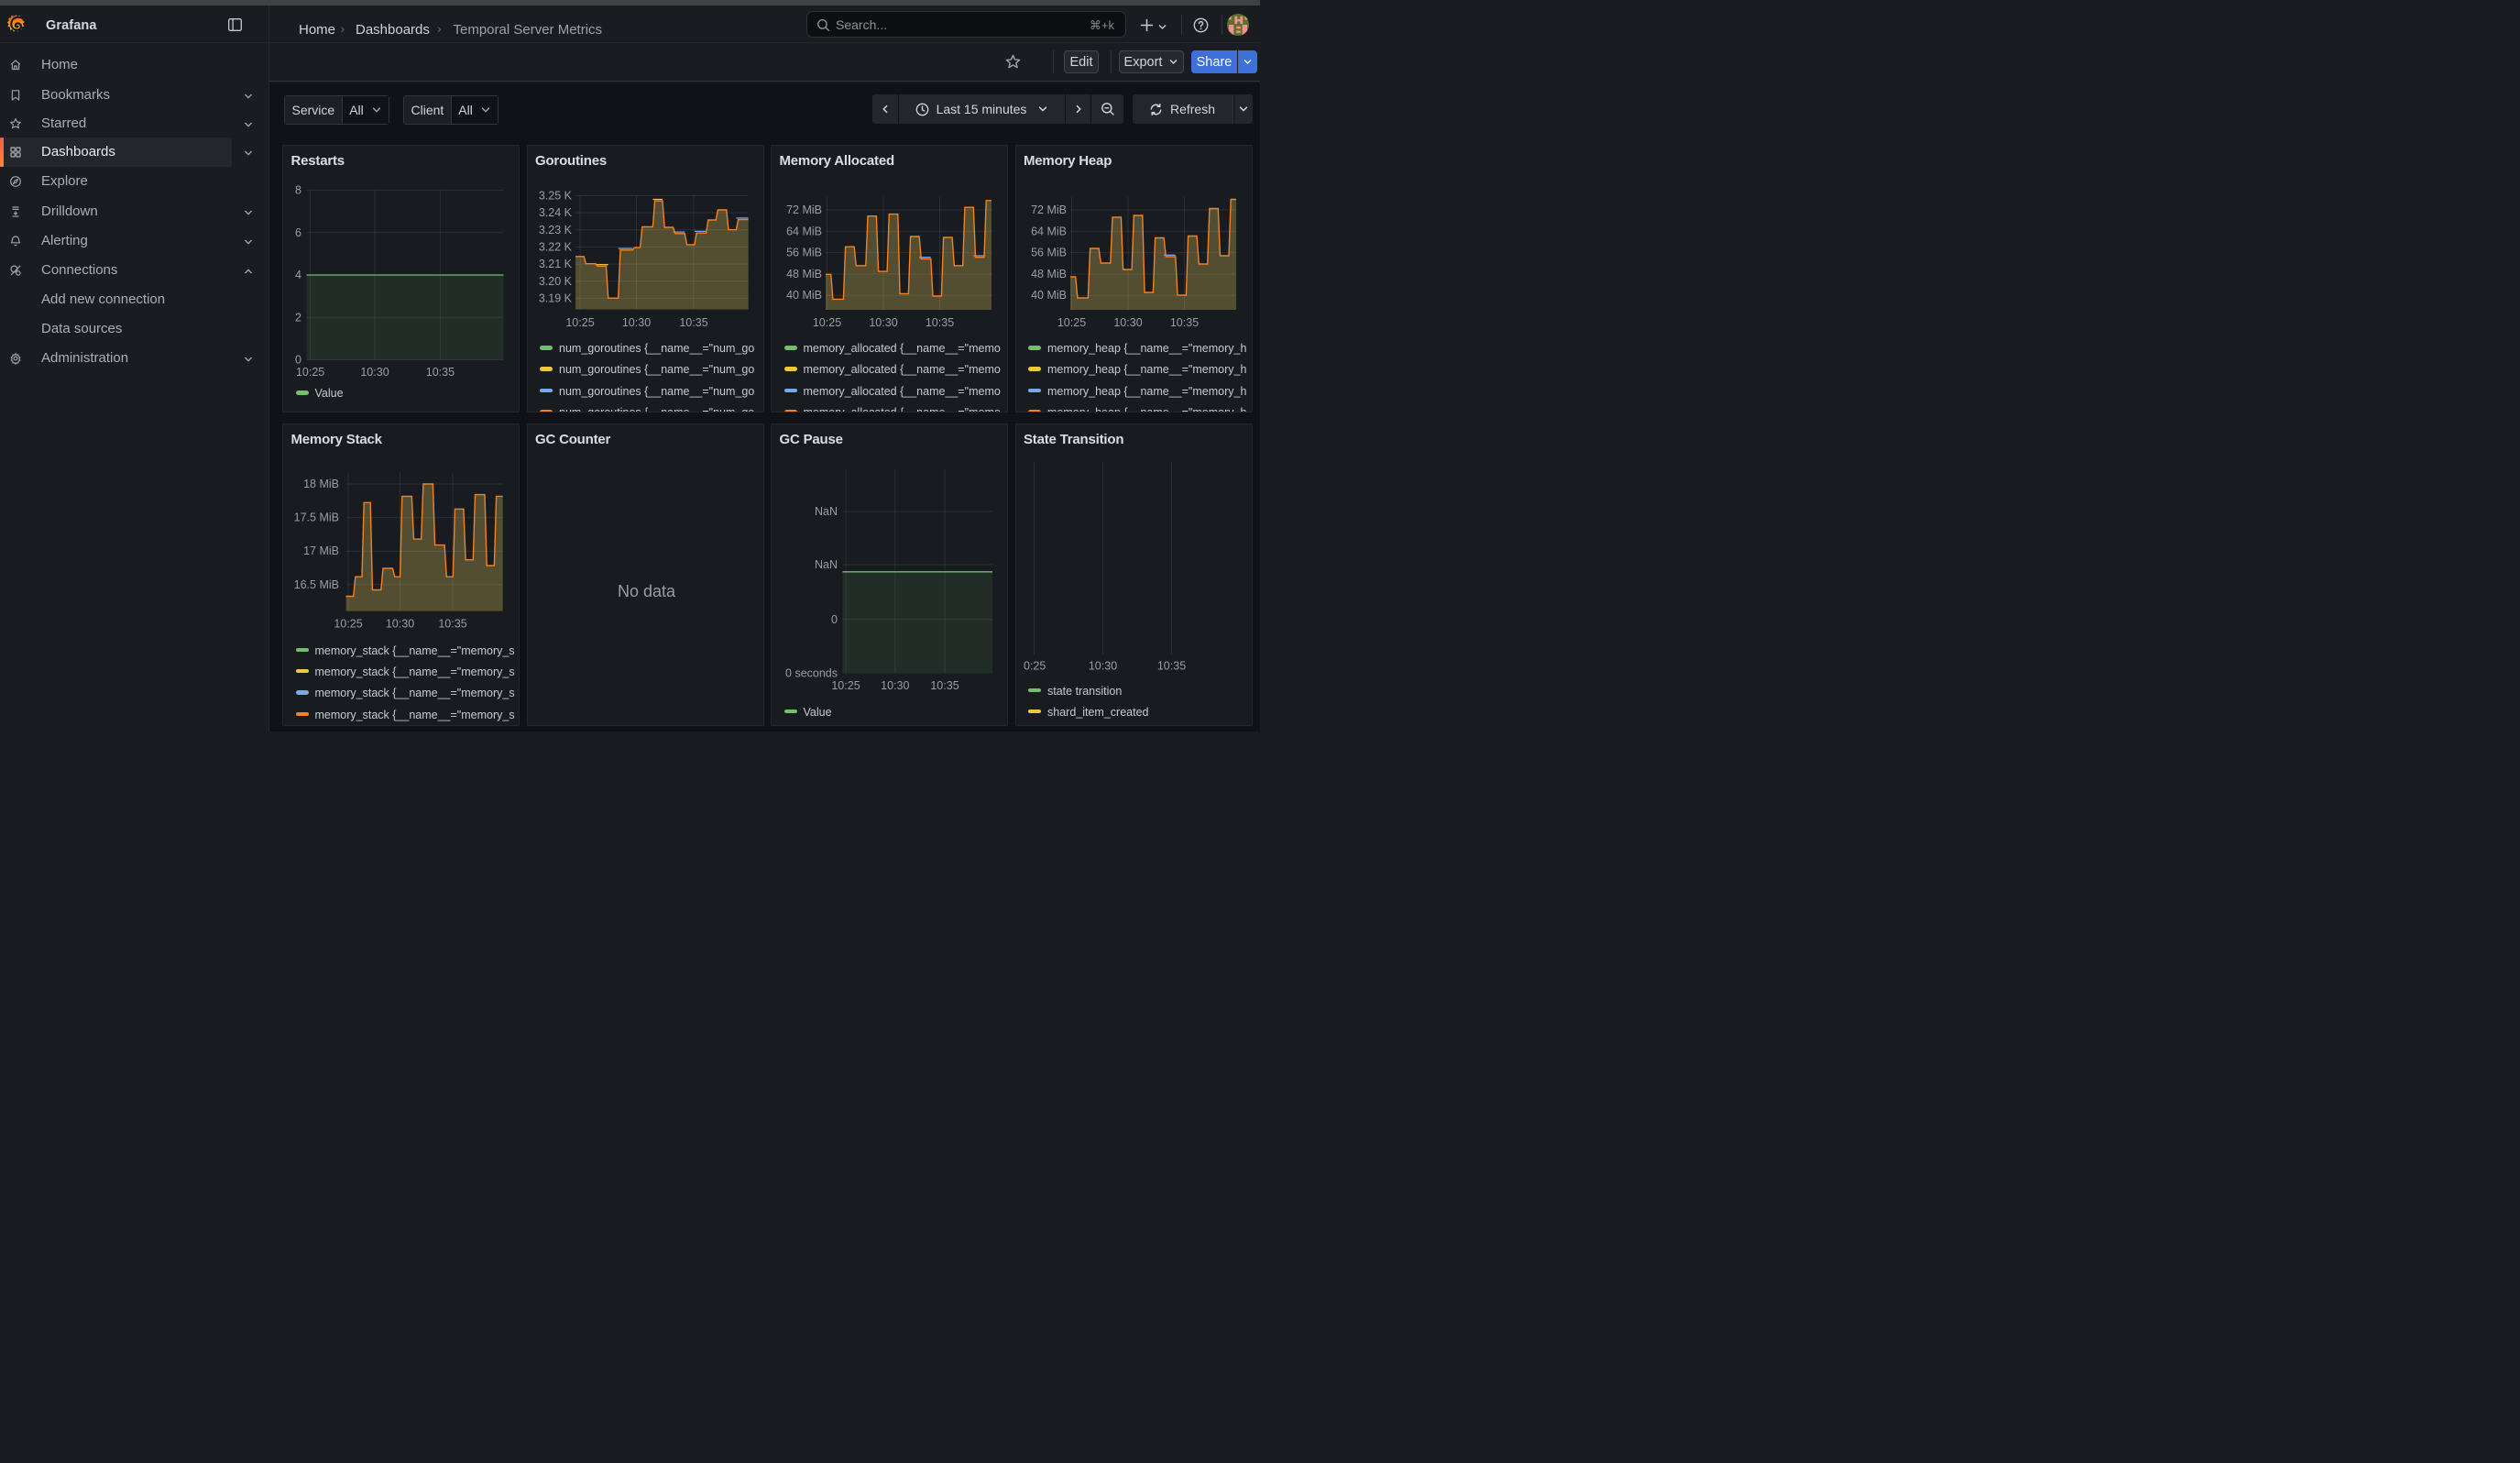  What do you see at coordinates (321, 550) in the screenshot?
I see `svg-text: 17 MiB` at bounding box center [321, 550].